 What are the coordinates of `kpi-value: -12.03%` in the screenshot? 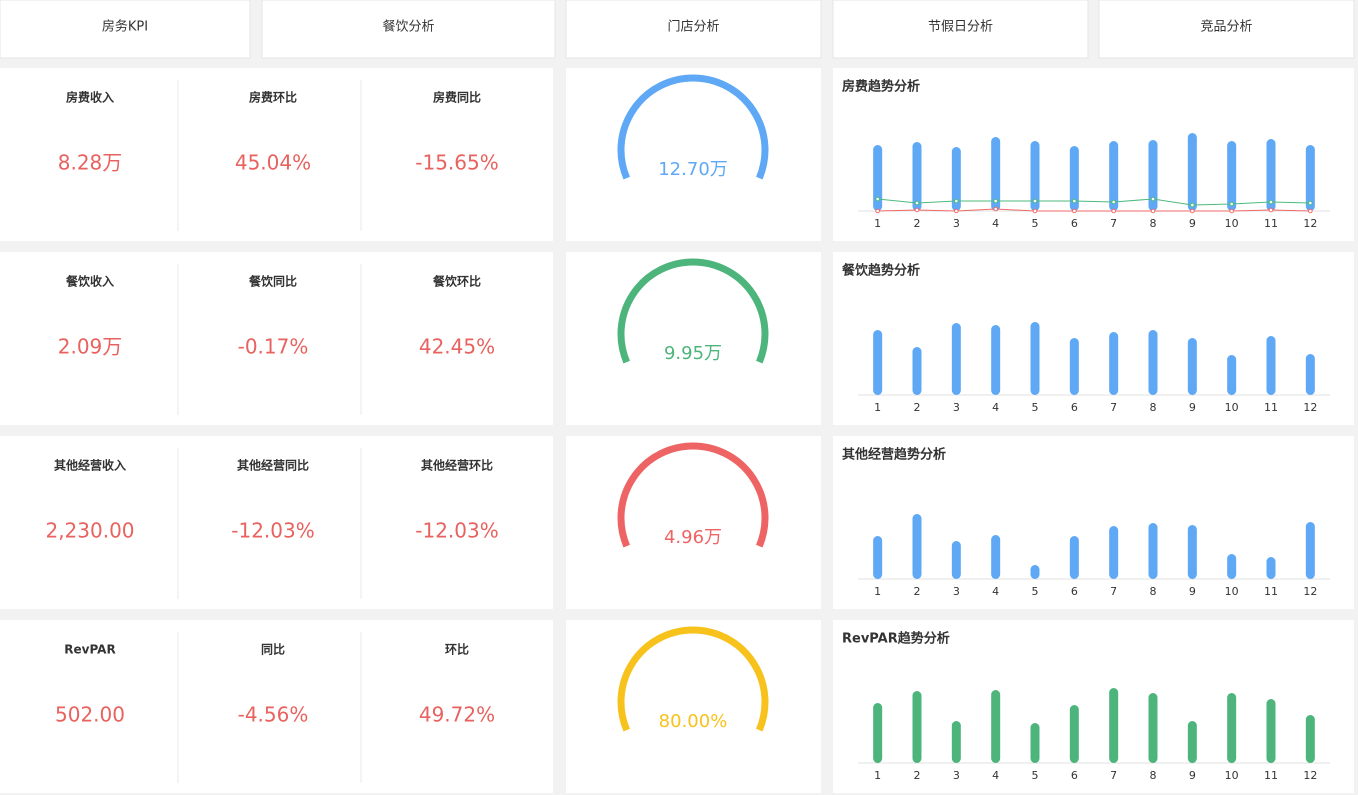 It's located at (456, 531).